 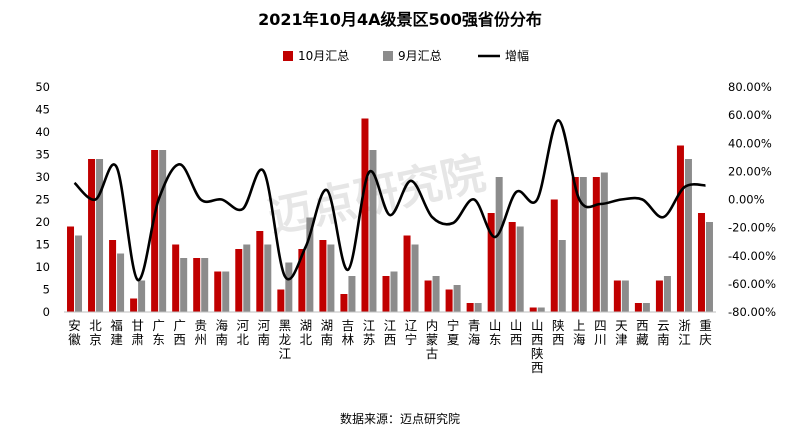 What do you see at coordinates (752, 284) in the screenshot?
I see `y-right-tick-1: -60.00%` at bounding box center [752, 284].